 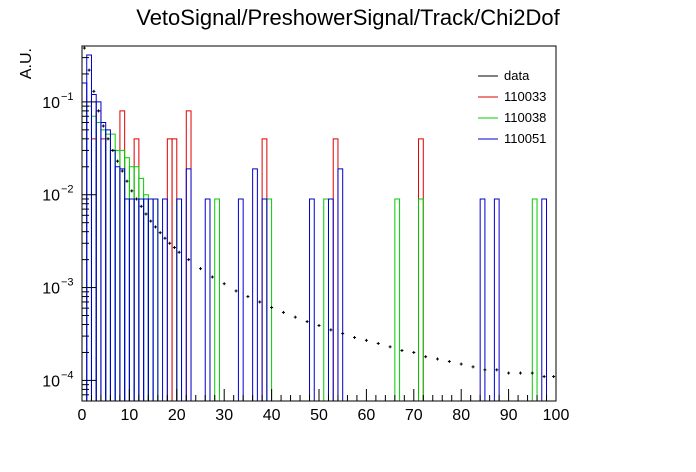 I want to click on legend-label-110033: 110033, so click(x=525, y=96).